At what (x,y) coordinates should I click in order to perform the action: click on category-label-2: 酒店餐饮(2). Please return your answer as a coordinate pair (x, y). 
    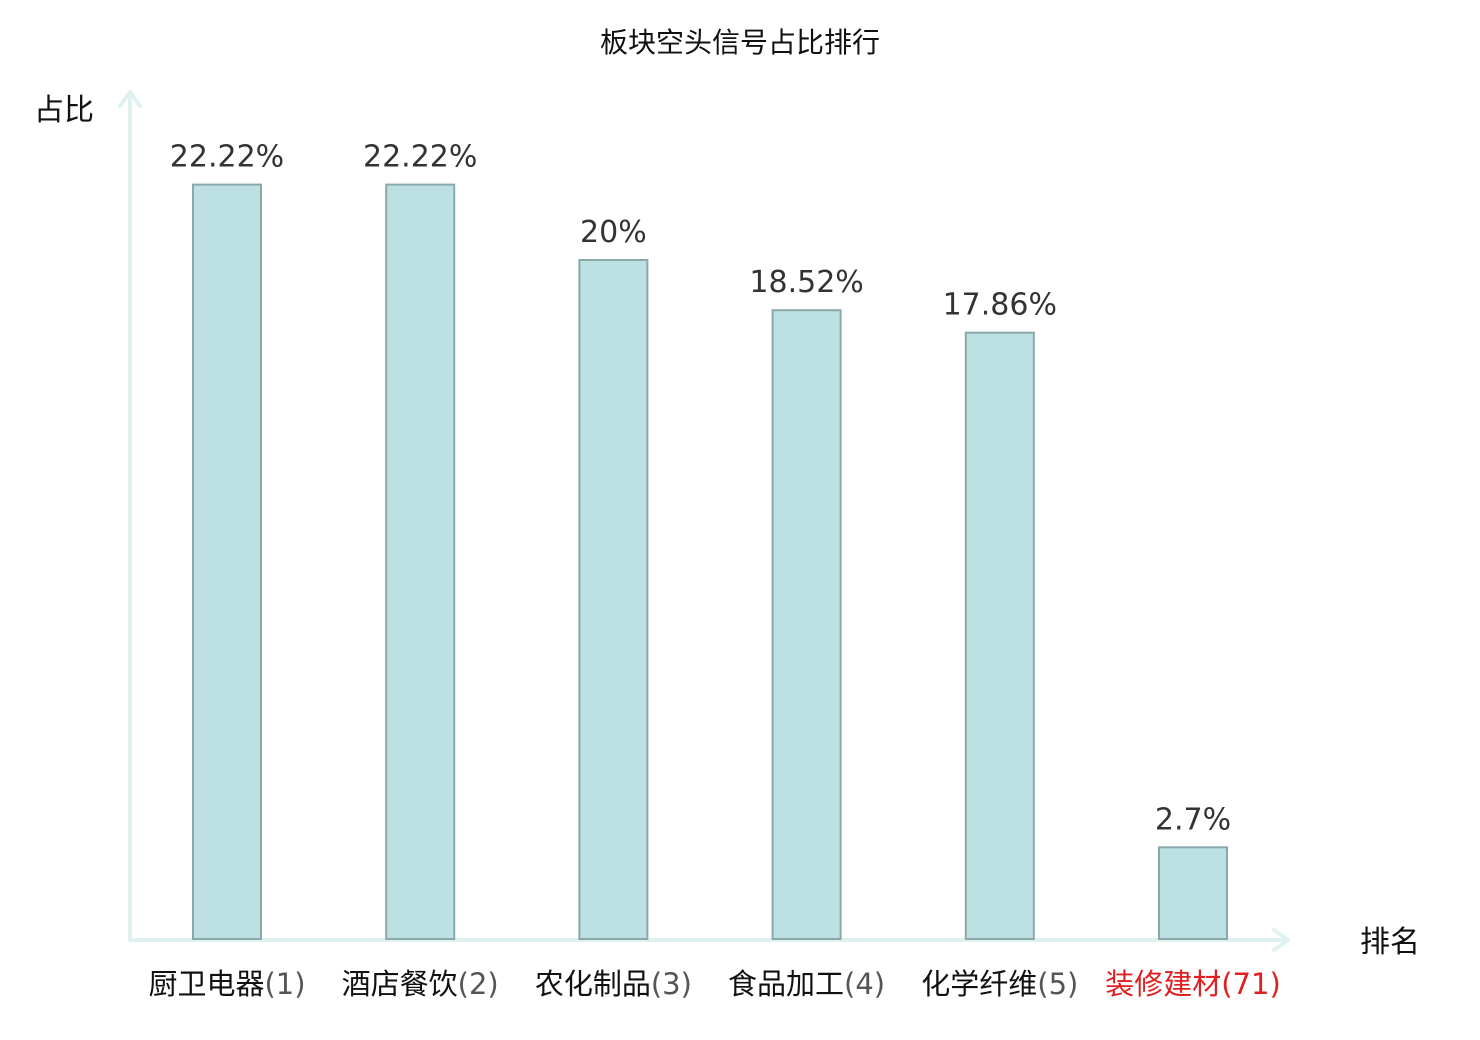
    Looking at the image, I should click on (420, 984).